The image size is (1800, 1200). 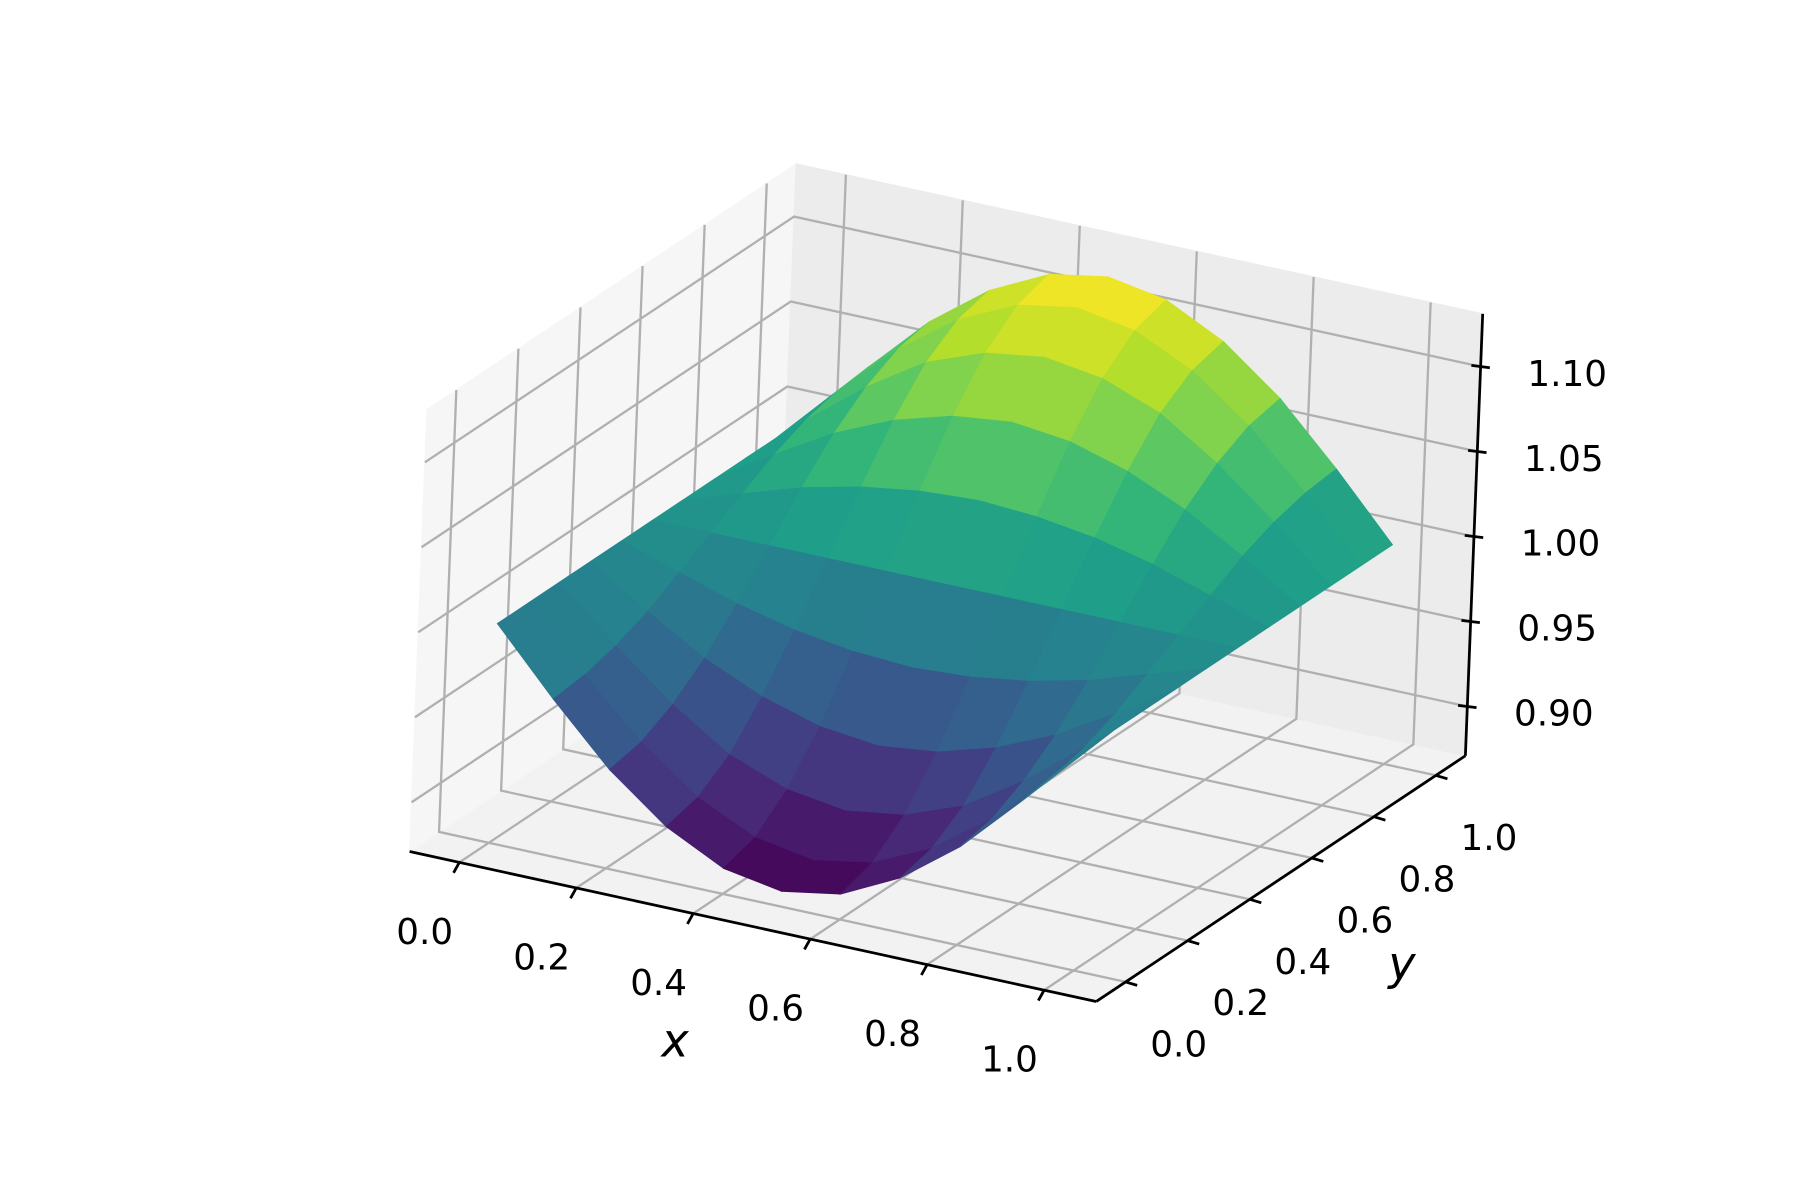 What do you see at coordinates (1567, 374) in the screenshot?
I see `z-tick-label: 1.10` at bounding box center [1567, 374].